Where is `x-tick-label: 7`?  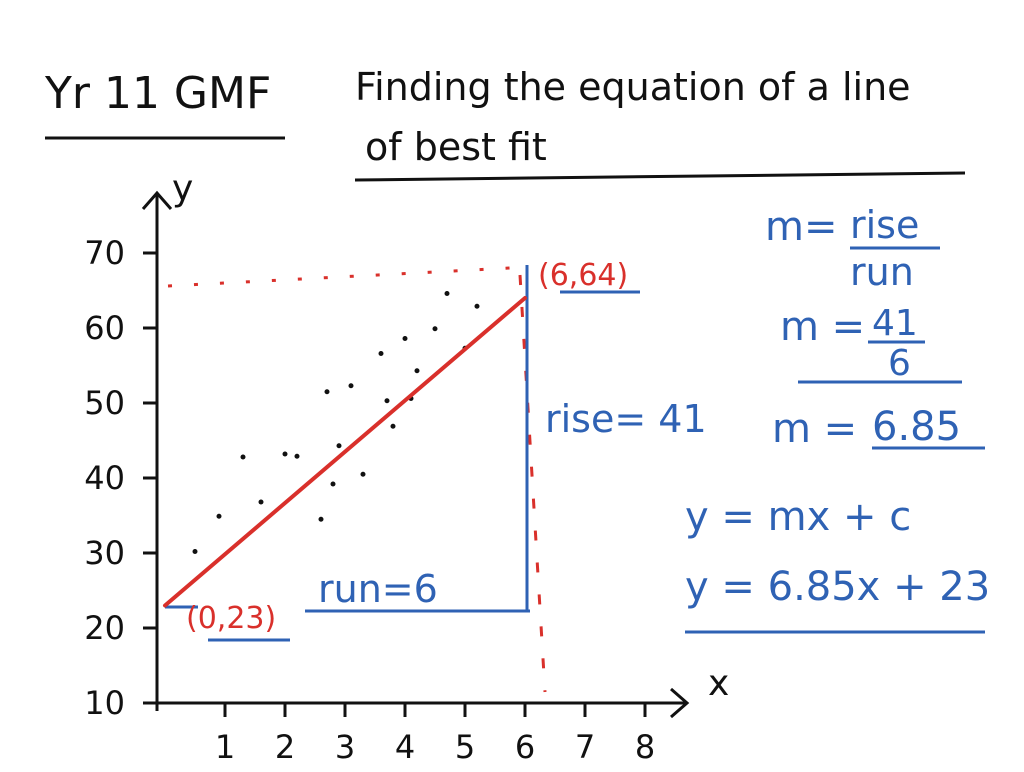 x-tick-label: 7 is located at coordinates (585, 747).